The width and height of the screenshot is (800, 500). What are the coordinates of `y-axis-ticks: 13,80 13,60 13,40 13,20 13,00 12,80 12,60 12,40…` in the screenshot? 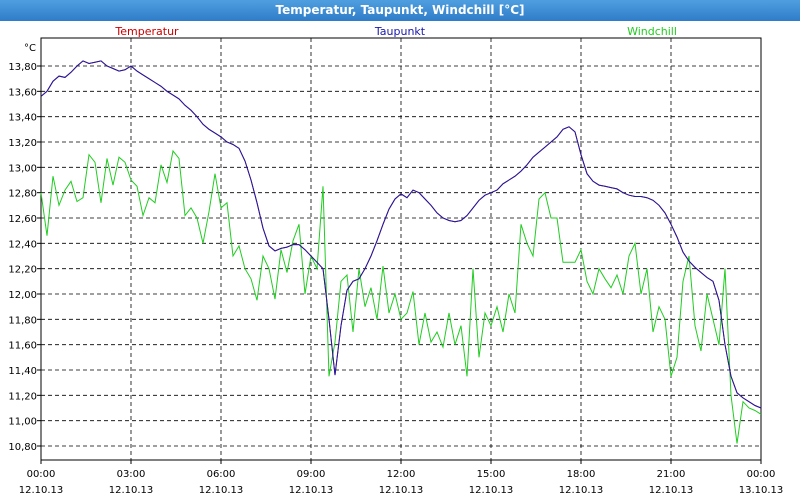 It's located at (22, 248).